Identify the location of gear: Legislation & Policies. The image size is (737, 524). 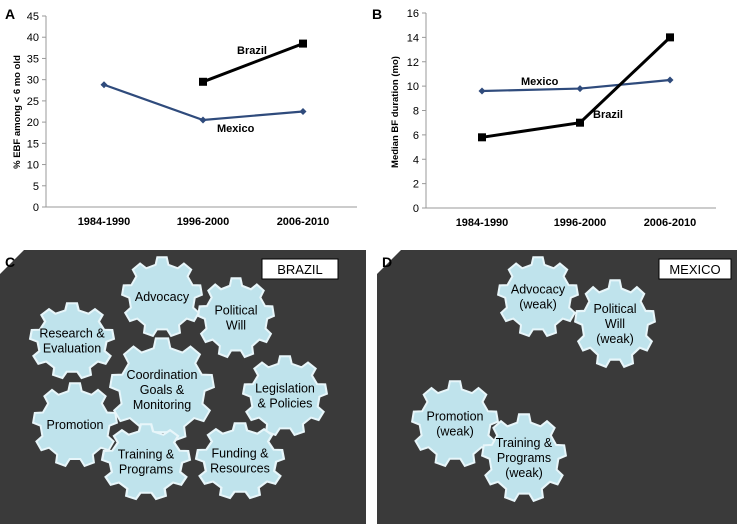
(285, 396).